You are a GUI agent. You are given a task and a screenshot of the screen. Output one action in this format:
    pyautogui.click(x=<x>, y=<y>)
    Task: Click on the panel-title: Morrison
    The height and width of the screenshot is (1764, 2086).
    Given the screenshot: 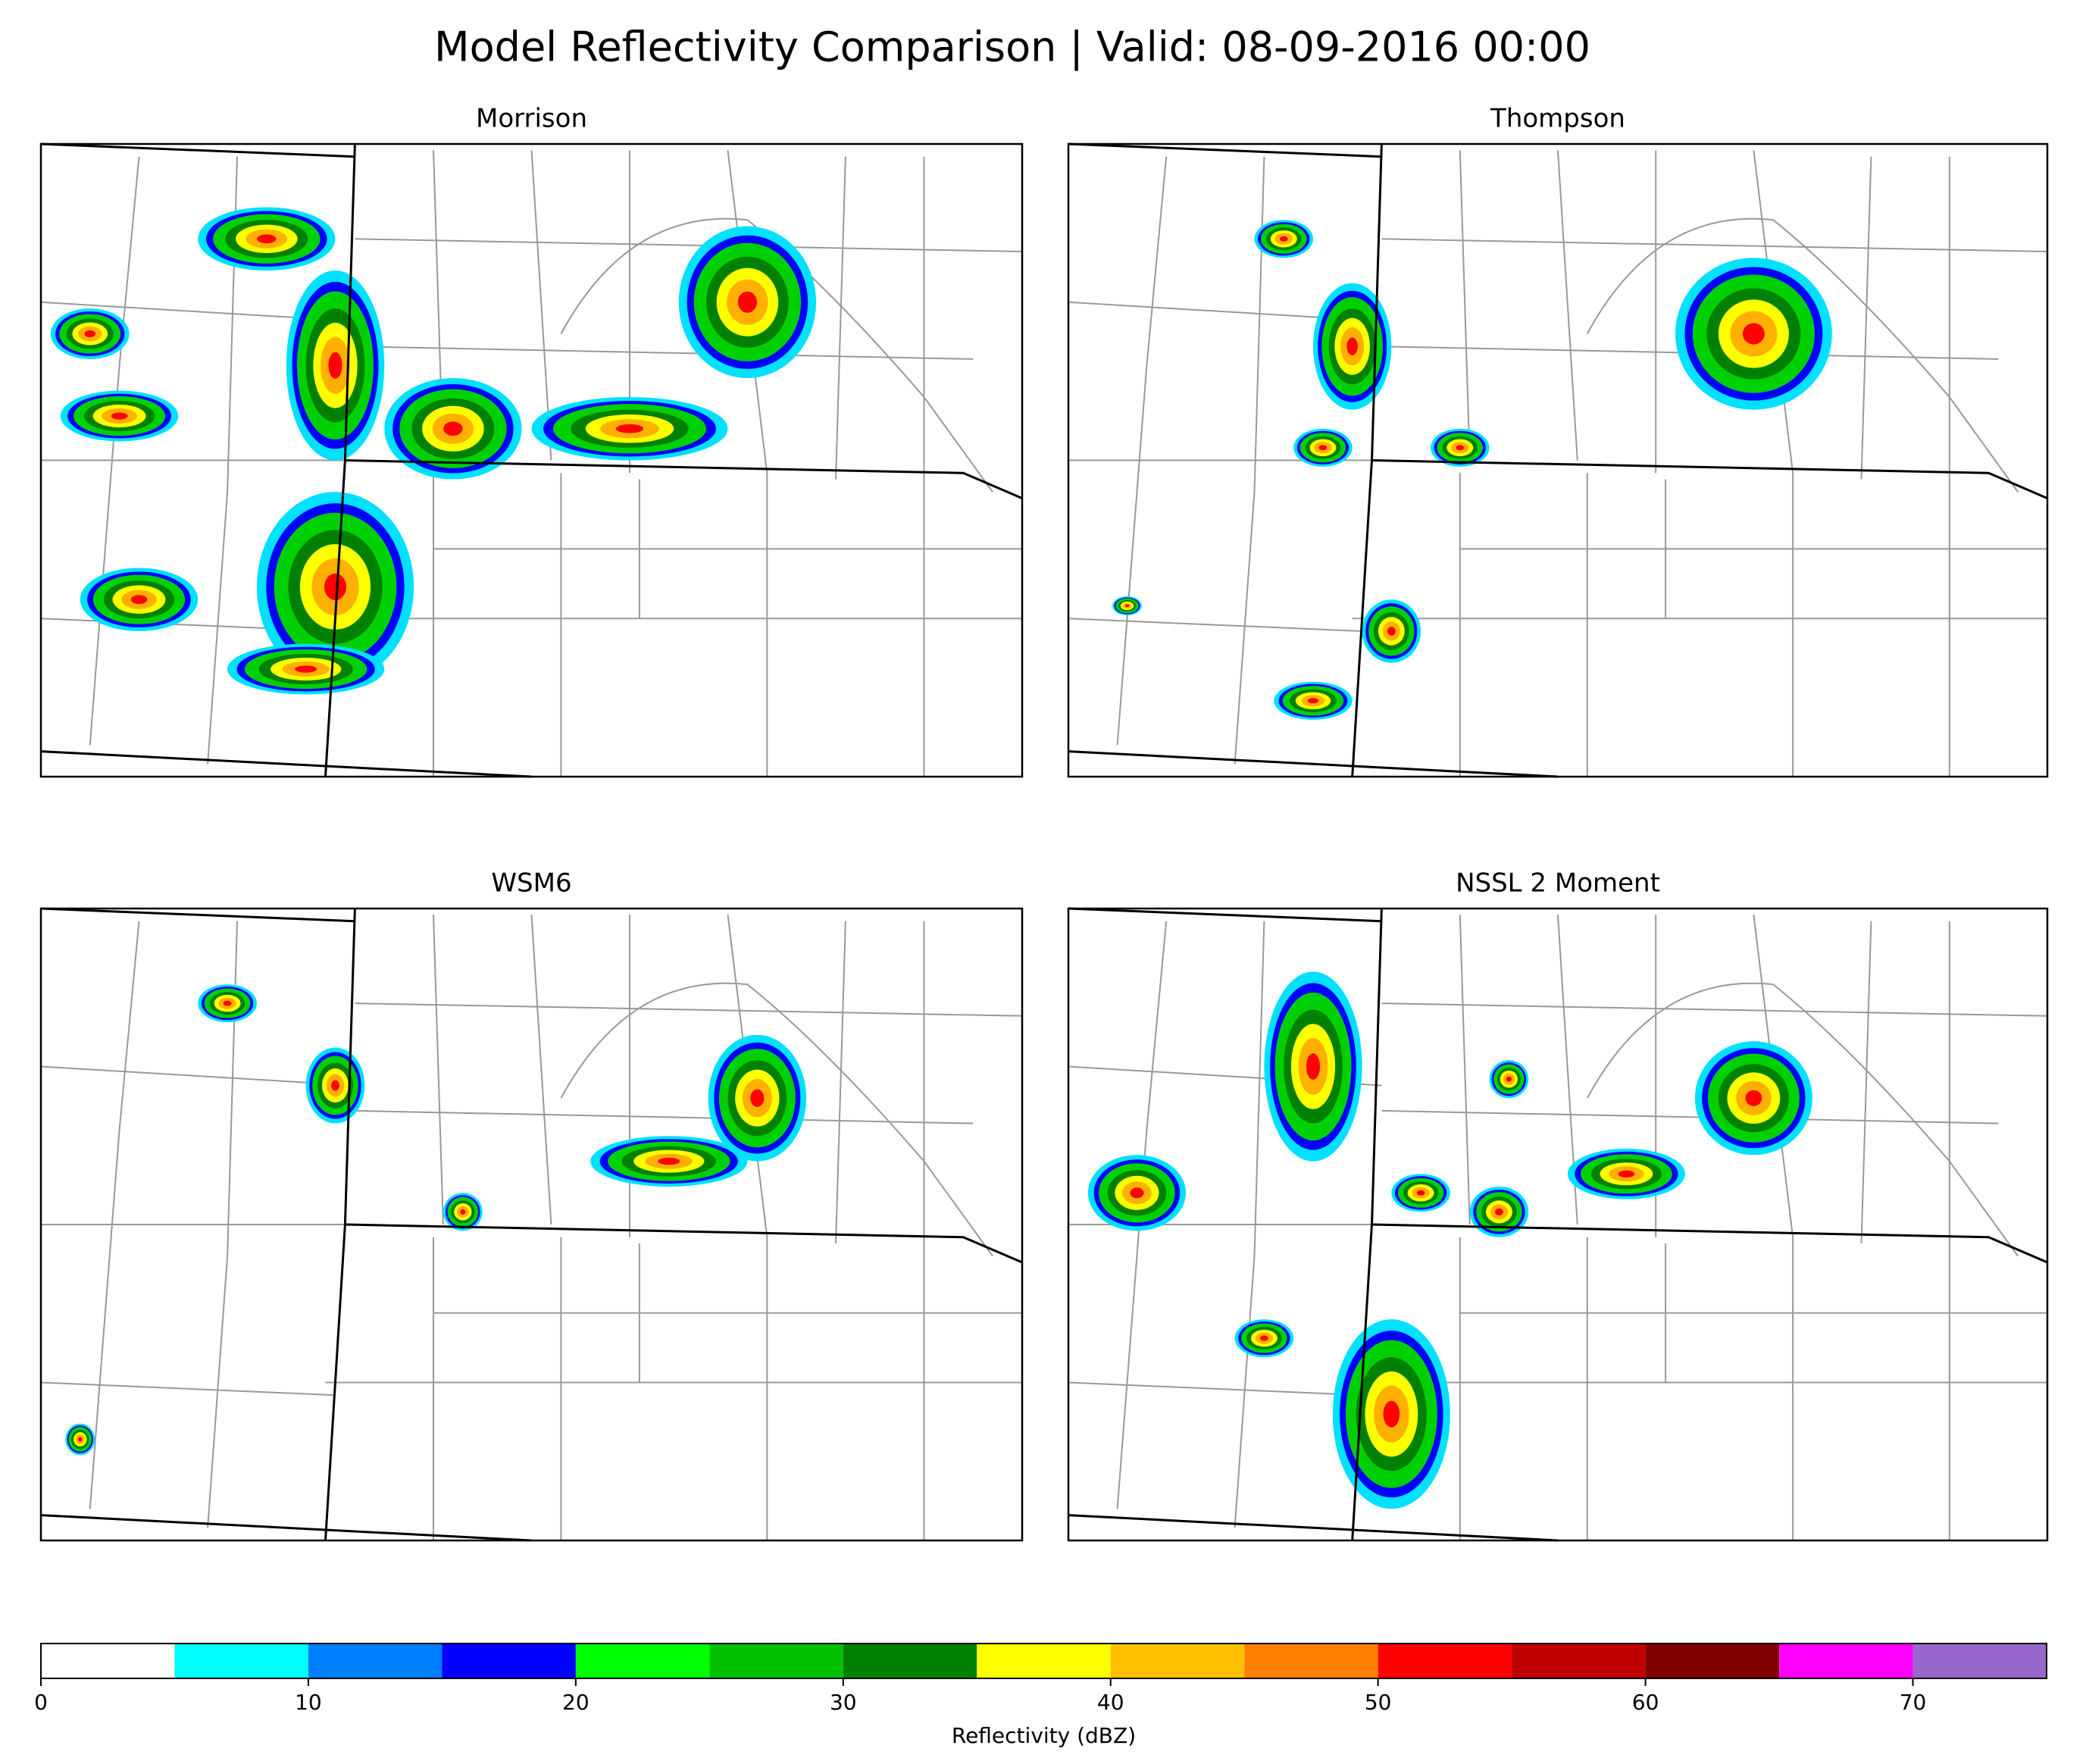 What is the action you would take?
    pyautogui.click(x=531, y=119)
    